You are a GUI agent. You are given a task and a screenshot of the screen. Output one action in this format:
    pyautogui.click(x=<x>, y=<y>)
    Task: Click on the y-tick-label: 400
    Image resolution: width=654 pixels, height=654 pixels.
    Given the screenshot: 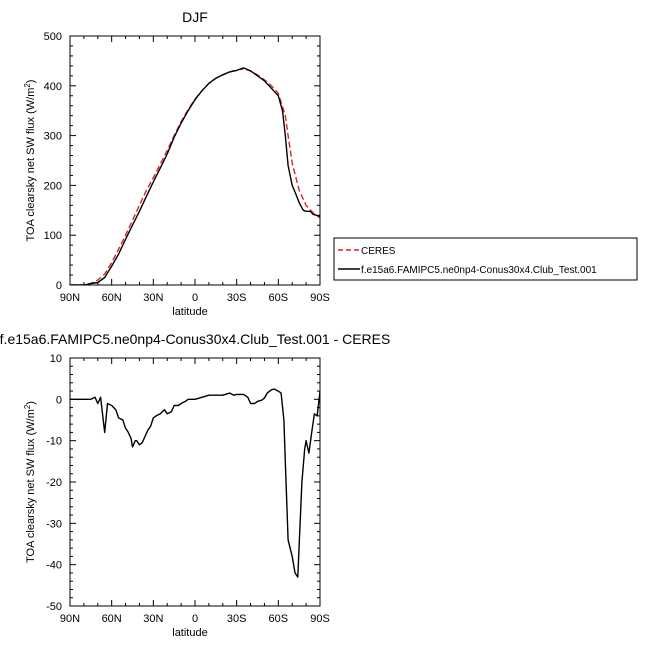 What is the action you would take?
    pyautogui.click(x=53, y=87)
    